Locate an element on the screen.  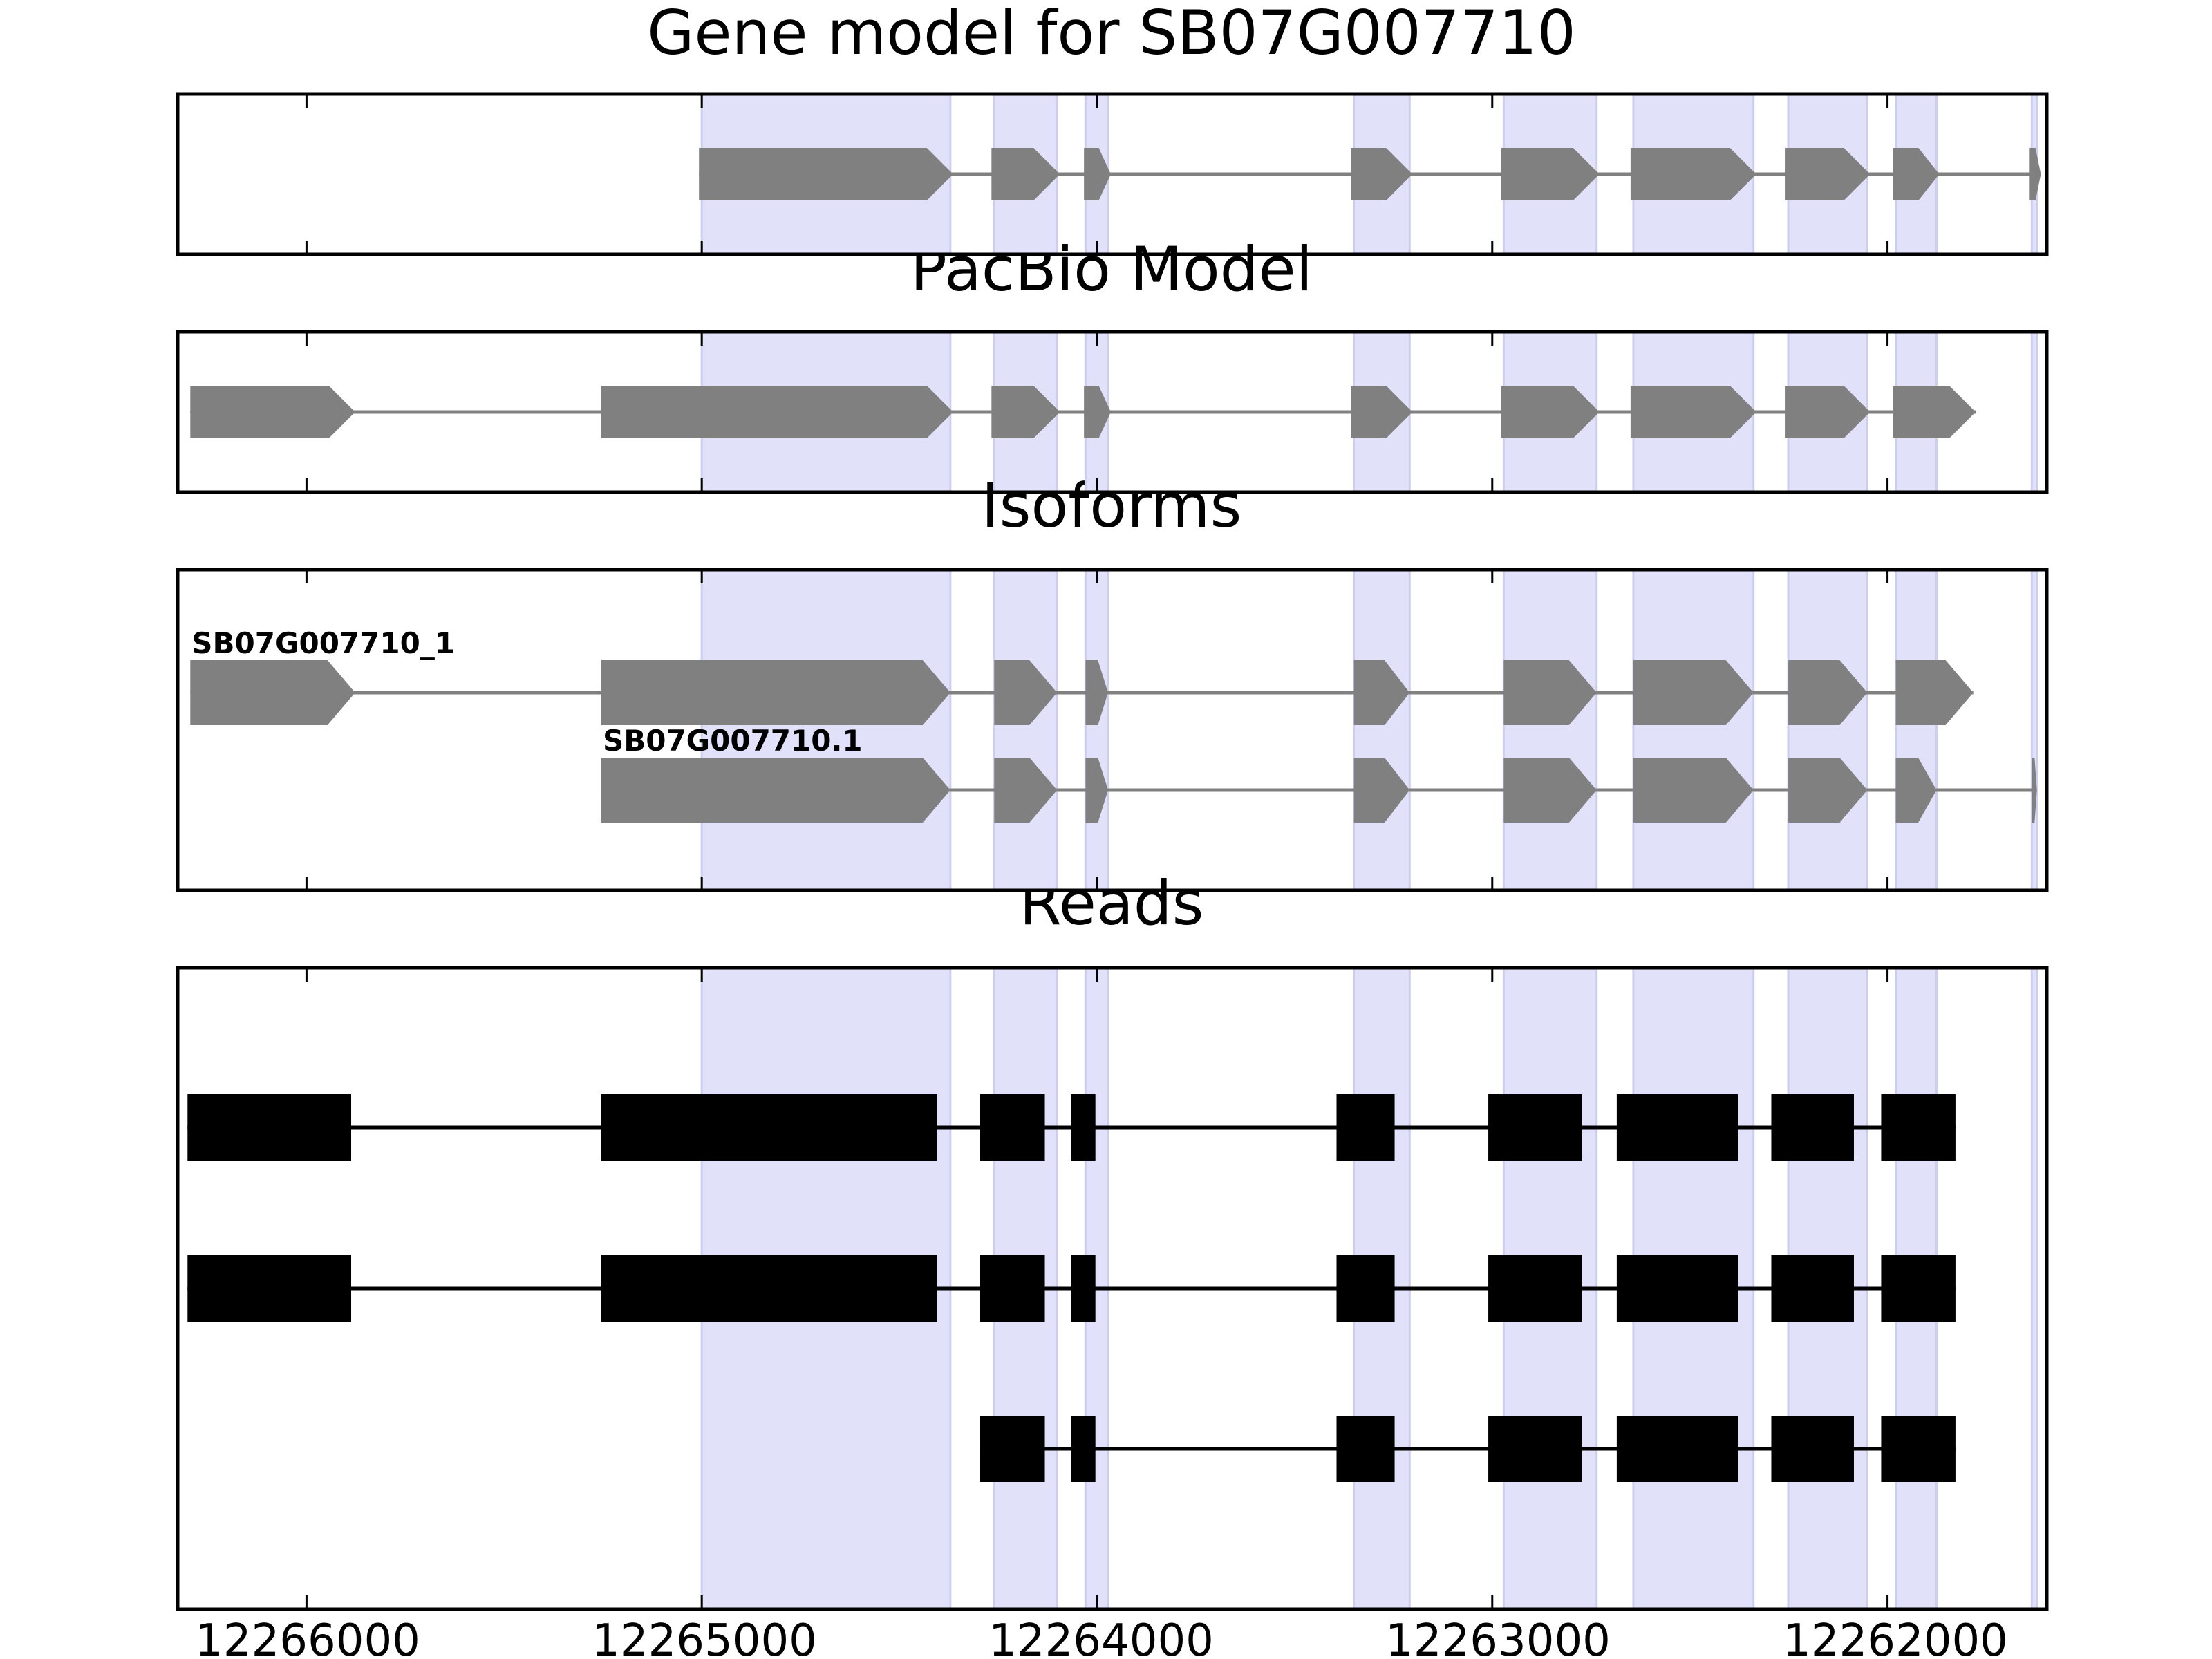
isoform-label: SB07G007710_1 is located at coordinates (323, 643).